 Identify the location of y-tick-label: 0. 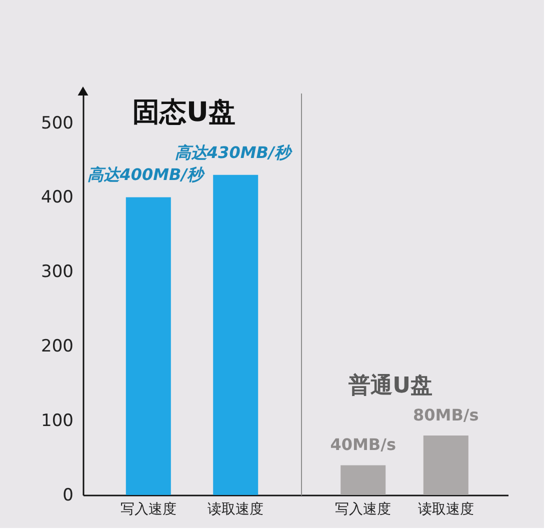
(68, 496).